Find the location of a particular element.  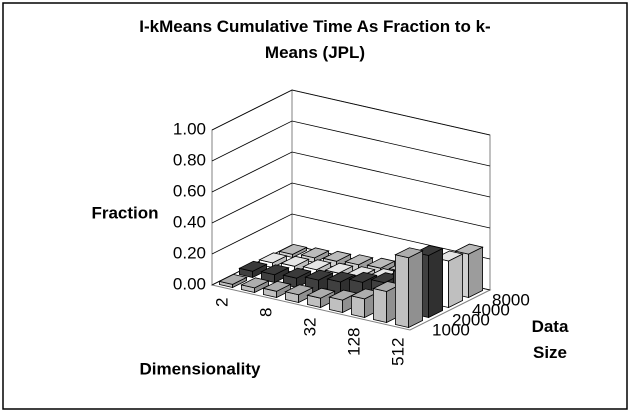

y-tick-label: 1.00 is located at coordinates (189, 128).